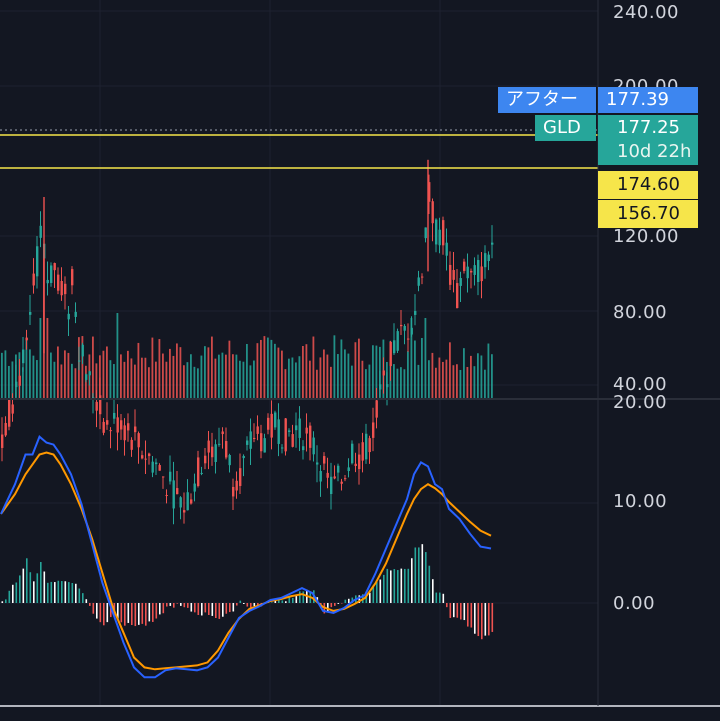  What do you see at coordinates (547, 100) in the screenshot?
I see `after-hours-label-tag: アフター` at bounding box center [547, 100].